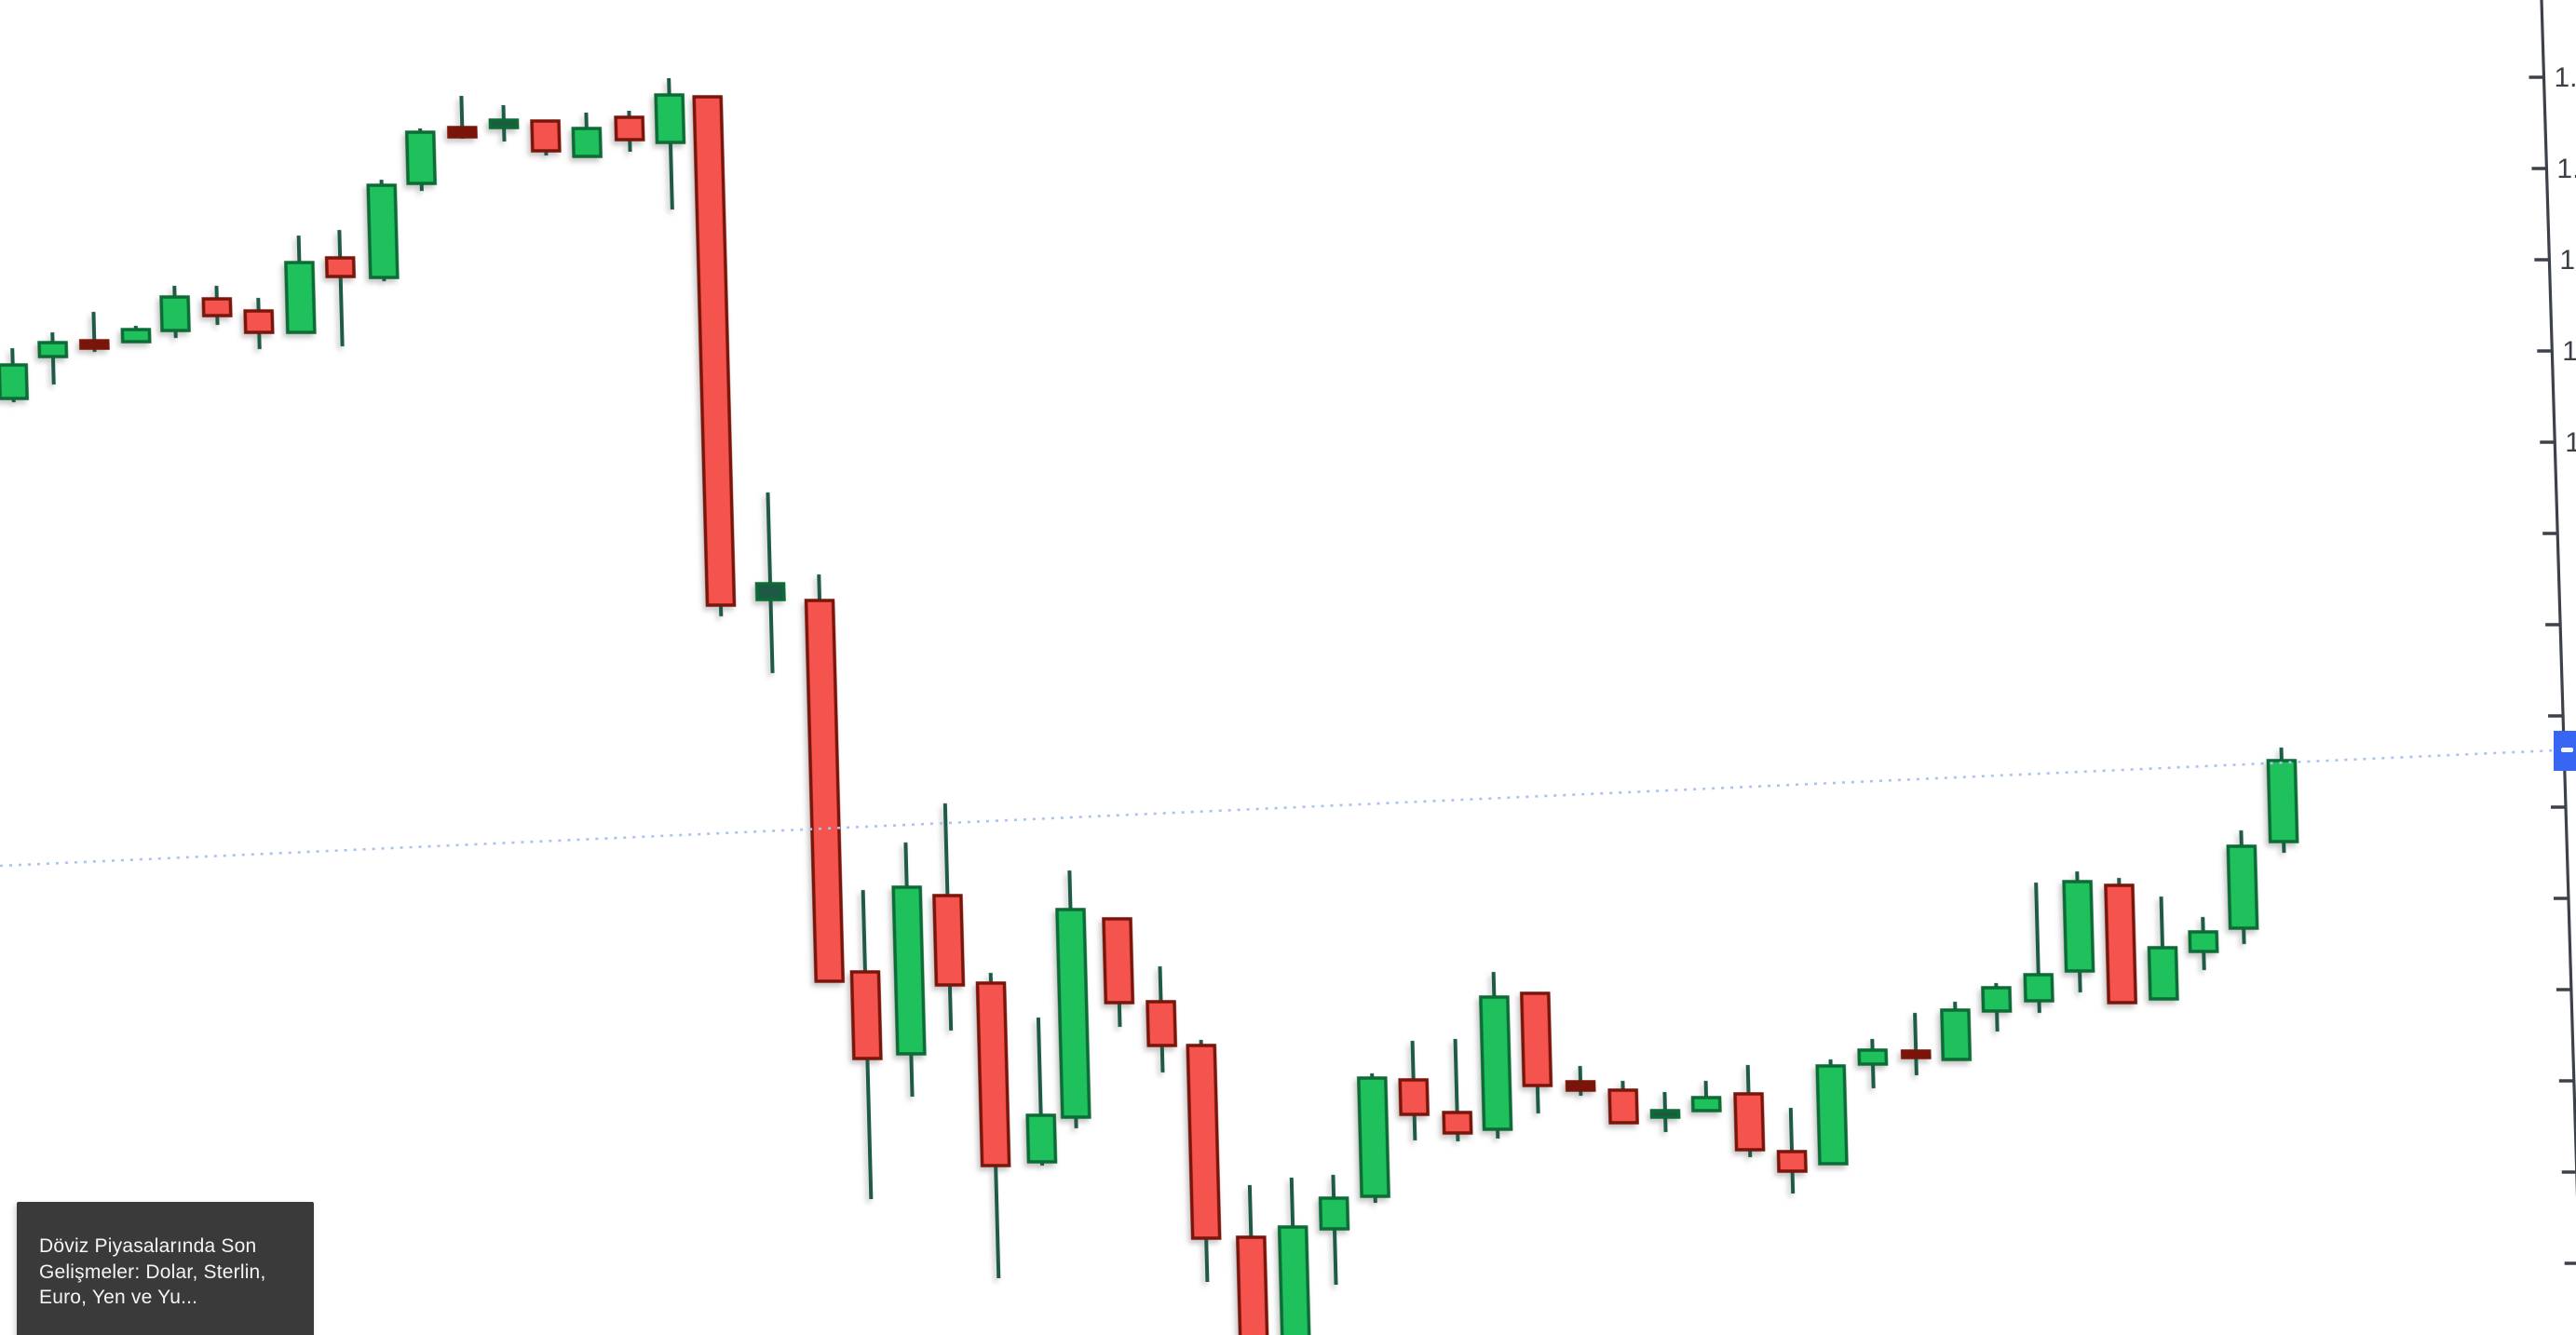  I want to click on price-axis: 1. 1. 1 1 1, so click(2552, 667).